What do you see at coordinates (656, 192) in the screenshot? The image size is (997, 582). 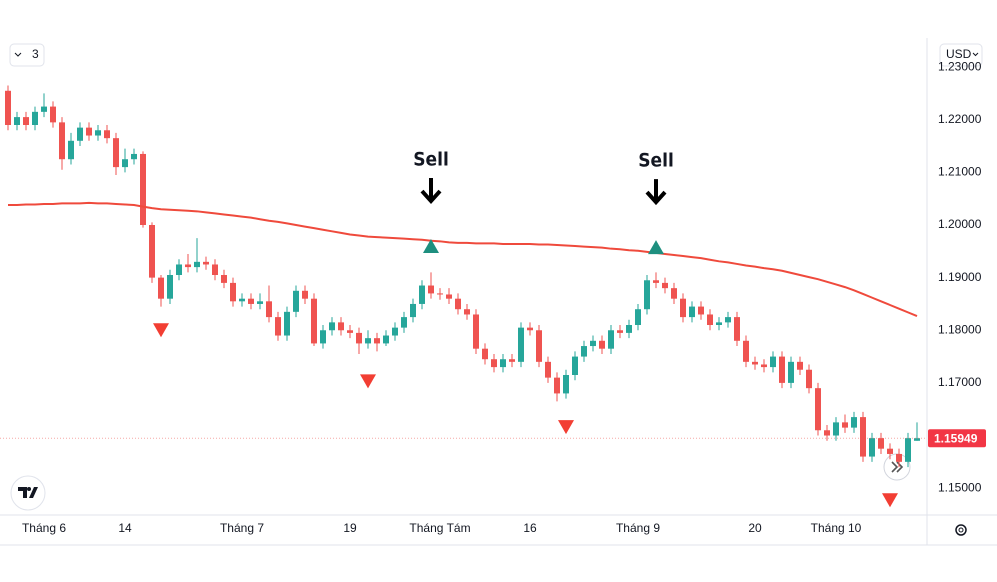 I see `annotation-arrow` at bounding box center [656, 192].